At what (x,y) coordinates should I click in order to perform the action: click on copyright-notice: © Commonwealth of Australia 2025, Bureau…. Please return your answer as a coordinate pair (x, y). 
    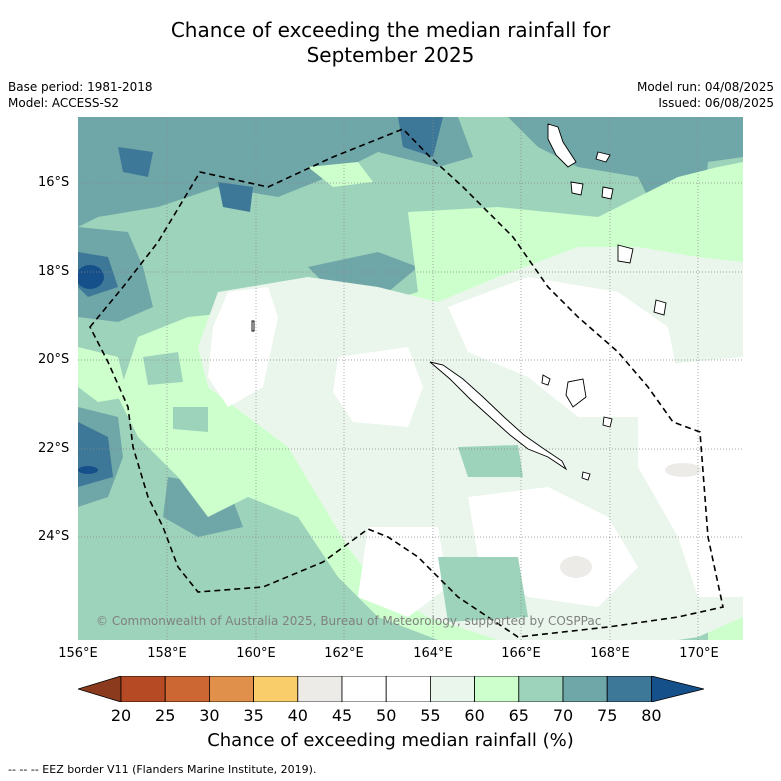
    Looking at the image, I should click on (349, 621).